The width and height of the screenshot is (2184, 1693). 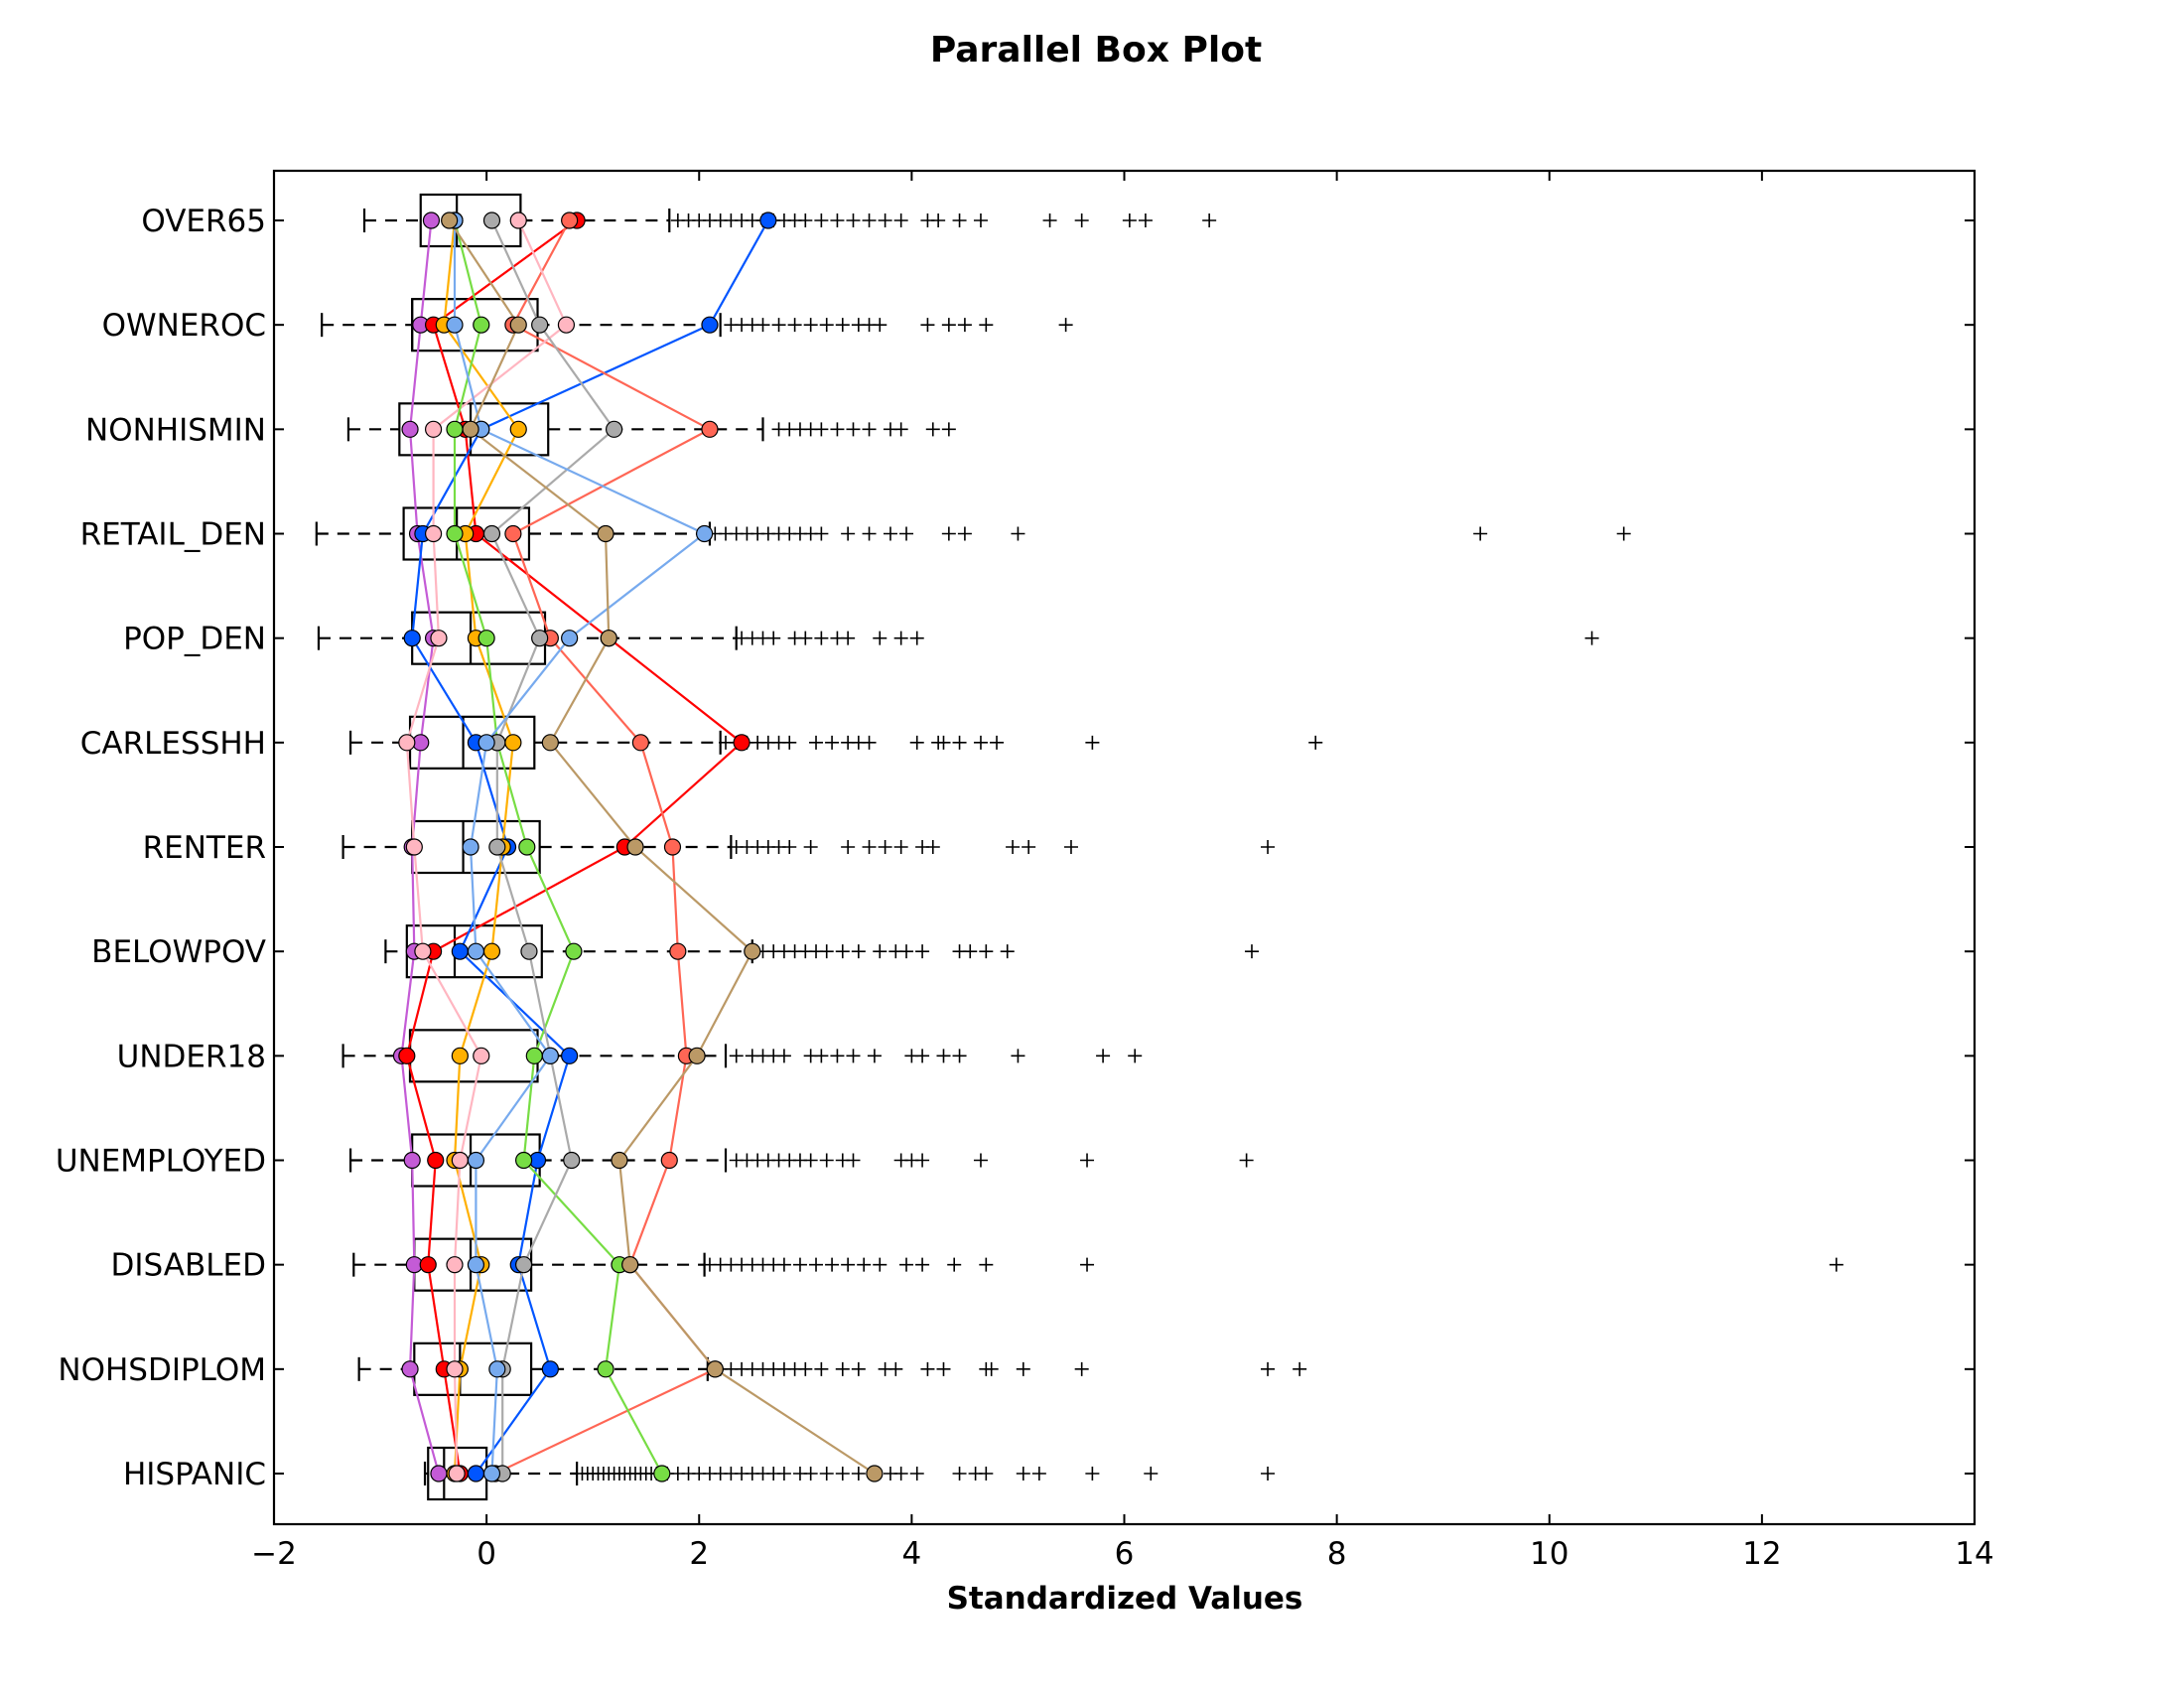 I want to click on y-tick-label-nonhismin: NONHISMIN, so click(x=175, y=430).